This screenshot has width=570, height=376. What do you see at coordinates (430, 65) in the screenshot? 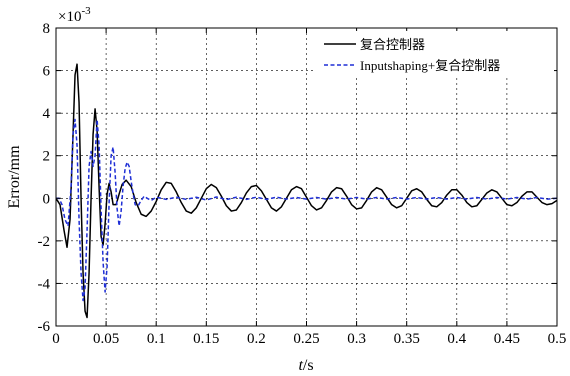
I see `legend-label-inputshaping-controller: Inputshaping+复合控制器` at bounding box center [430, 65].